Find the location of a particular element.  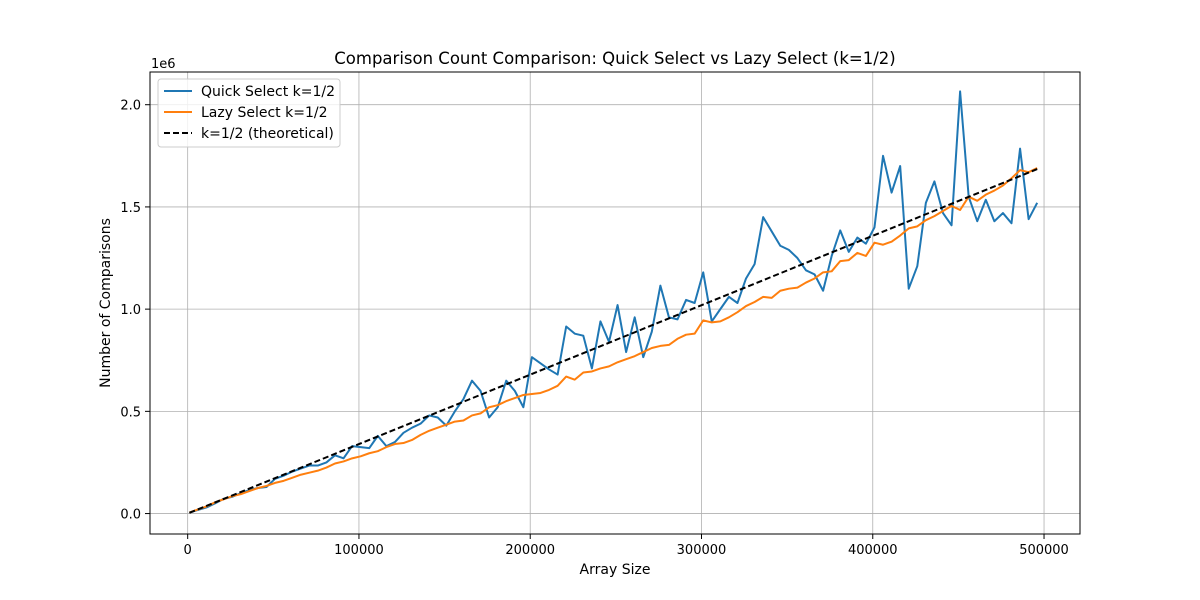

y-tick-label: 0.5 is located at coordinates (130, 412).